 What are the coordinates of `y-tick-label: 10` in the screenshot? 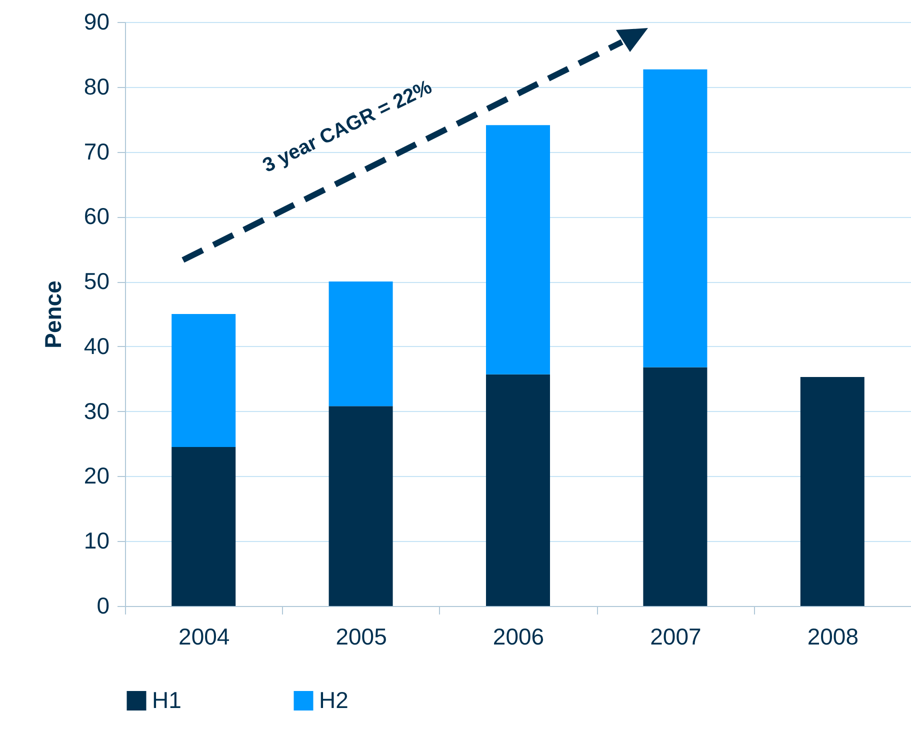 It's located at (97, 541).